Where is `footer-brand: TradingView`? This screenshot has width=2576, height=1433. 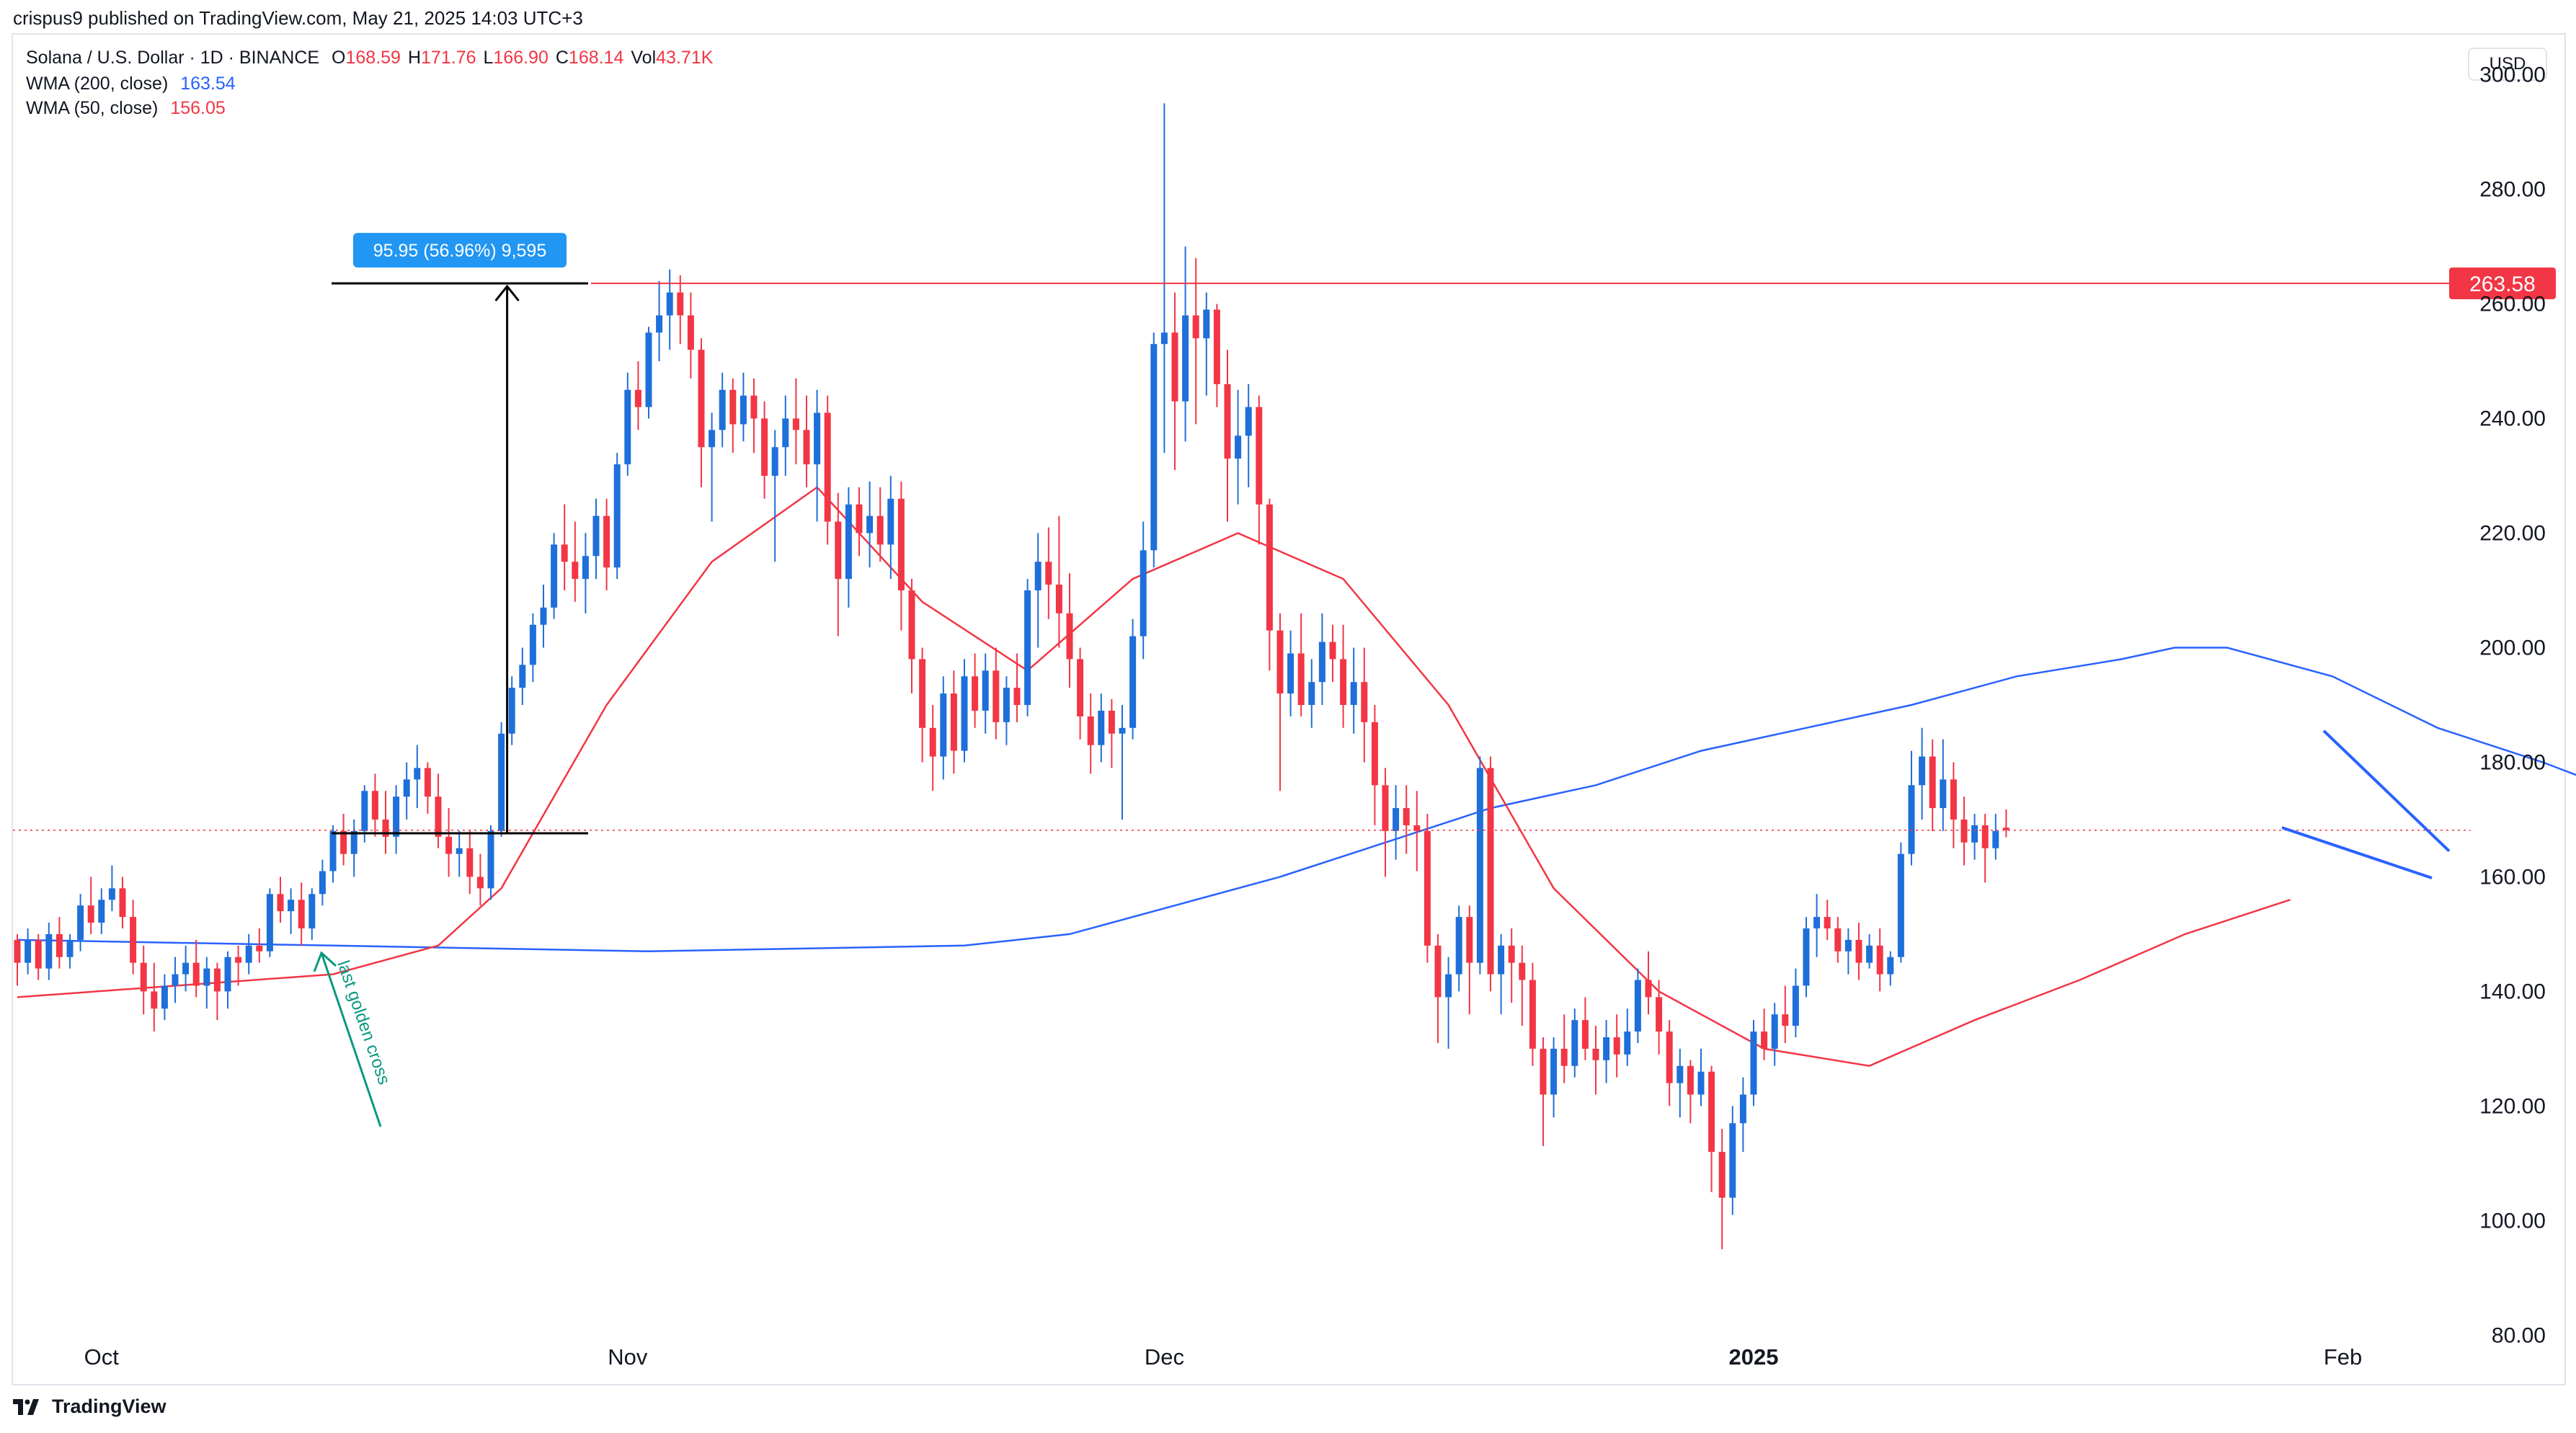 footer-brand: TradingView is located at coordinates (109, 1406).